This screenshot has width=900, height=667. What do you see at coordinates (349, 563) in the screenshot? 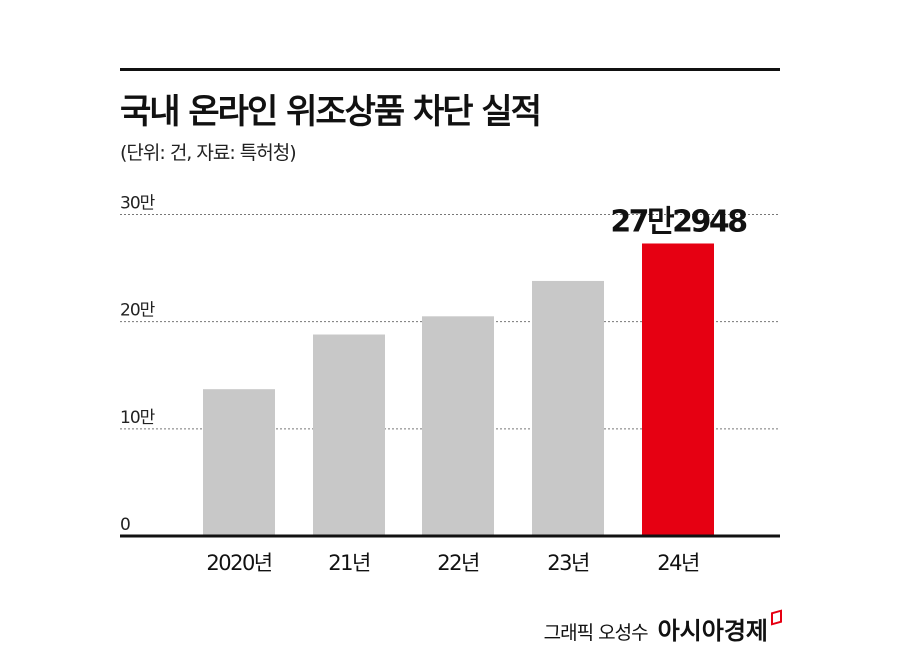
I see `x-tick-label: 21년` at bounding box center [349, 563].